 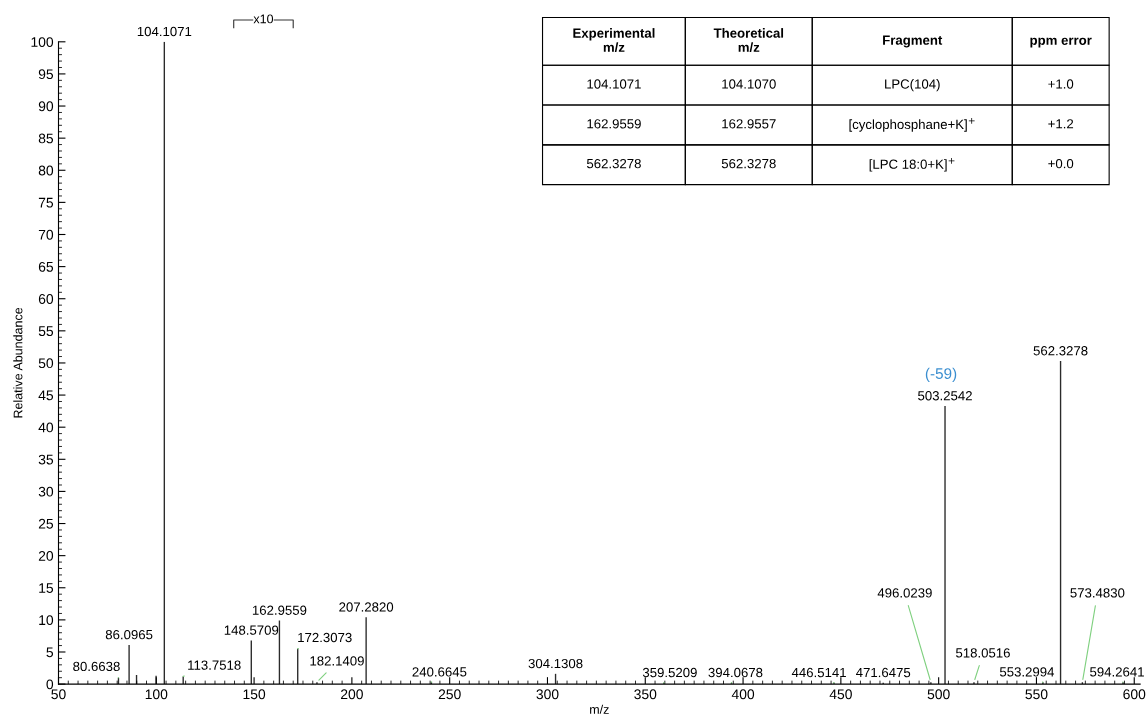 What do you see at coordinates (982, 653) in the screenshot?
I see `annotation: 518.0516` at bounding box center [982, 653].